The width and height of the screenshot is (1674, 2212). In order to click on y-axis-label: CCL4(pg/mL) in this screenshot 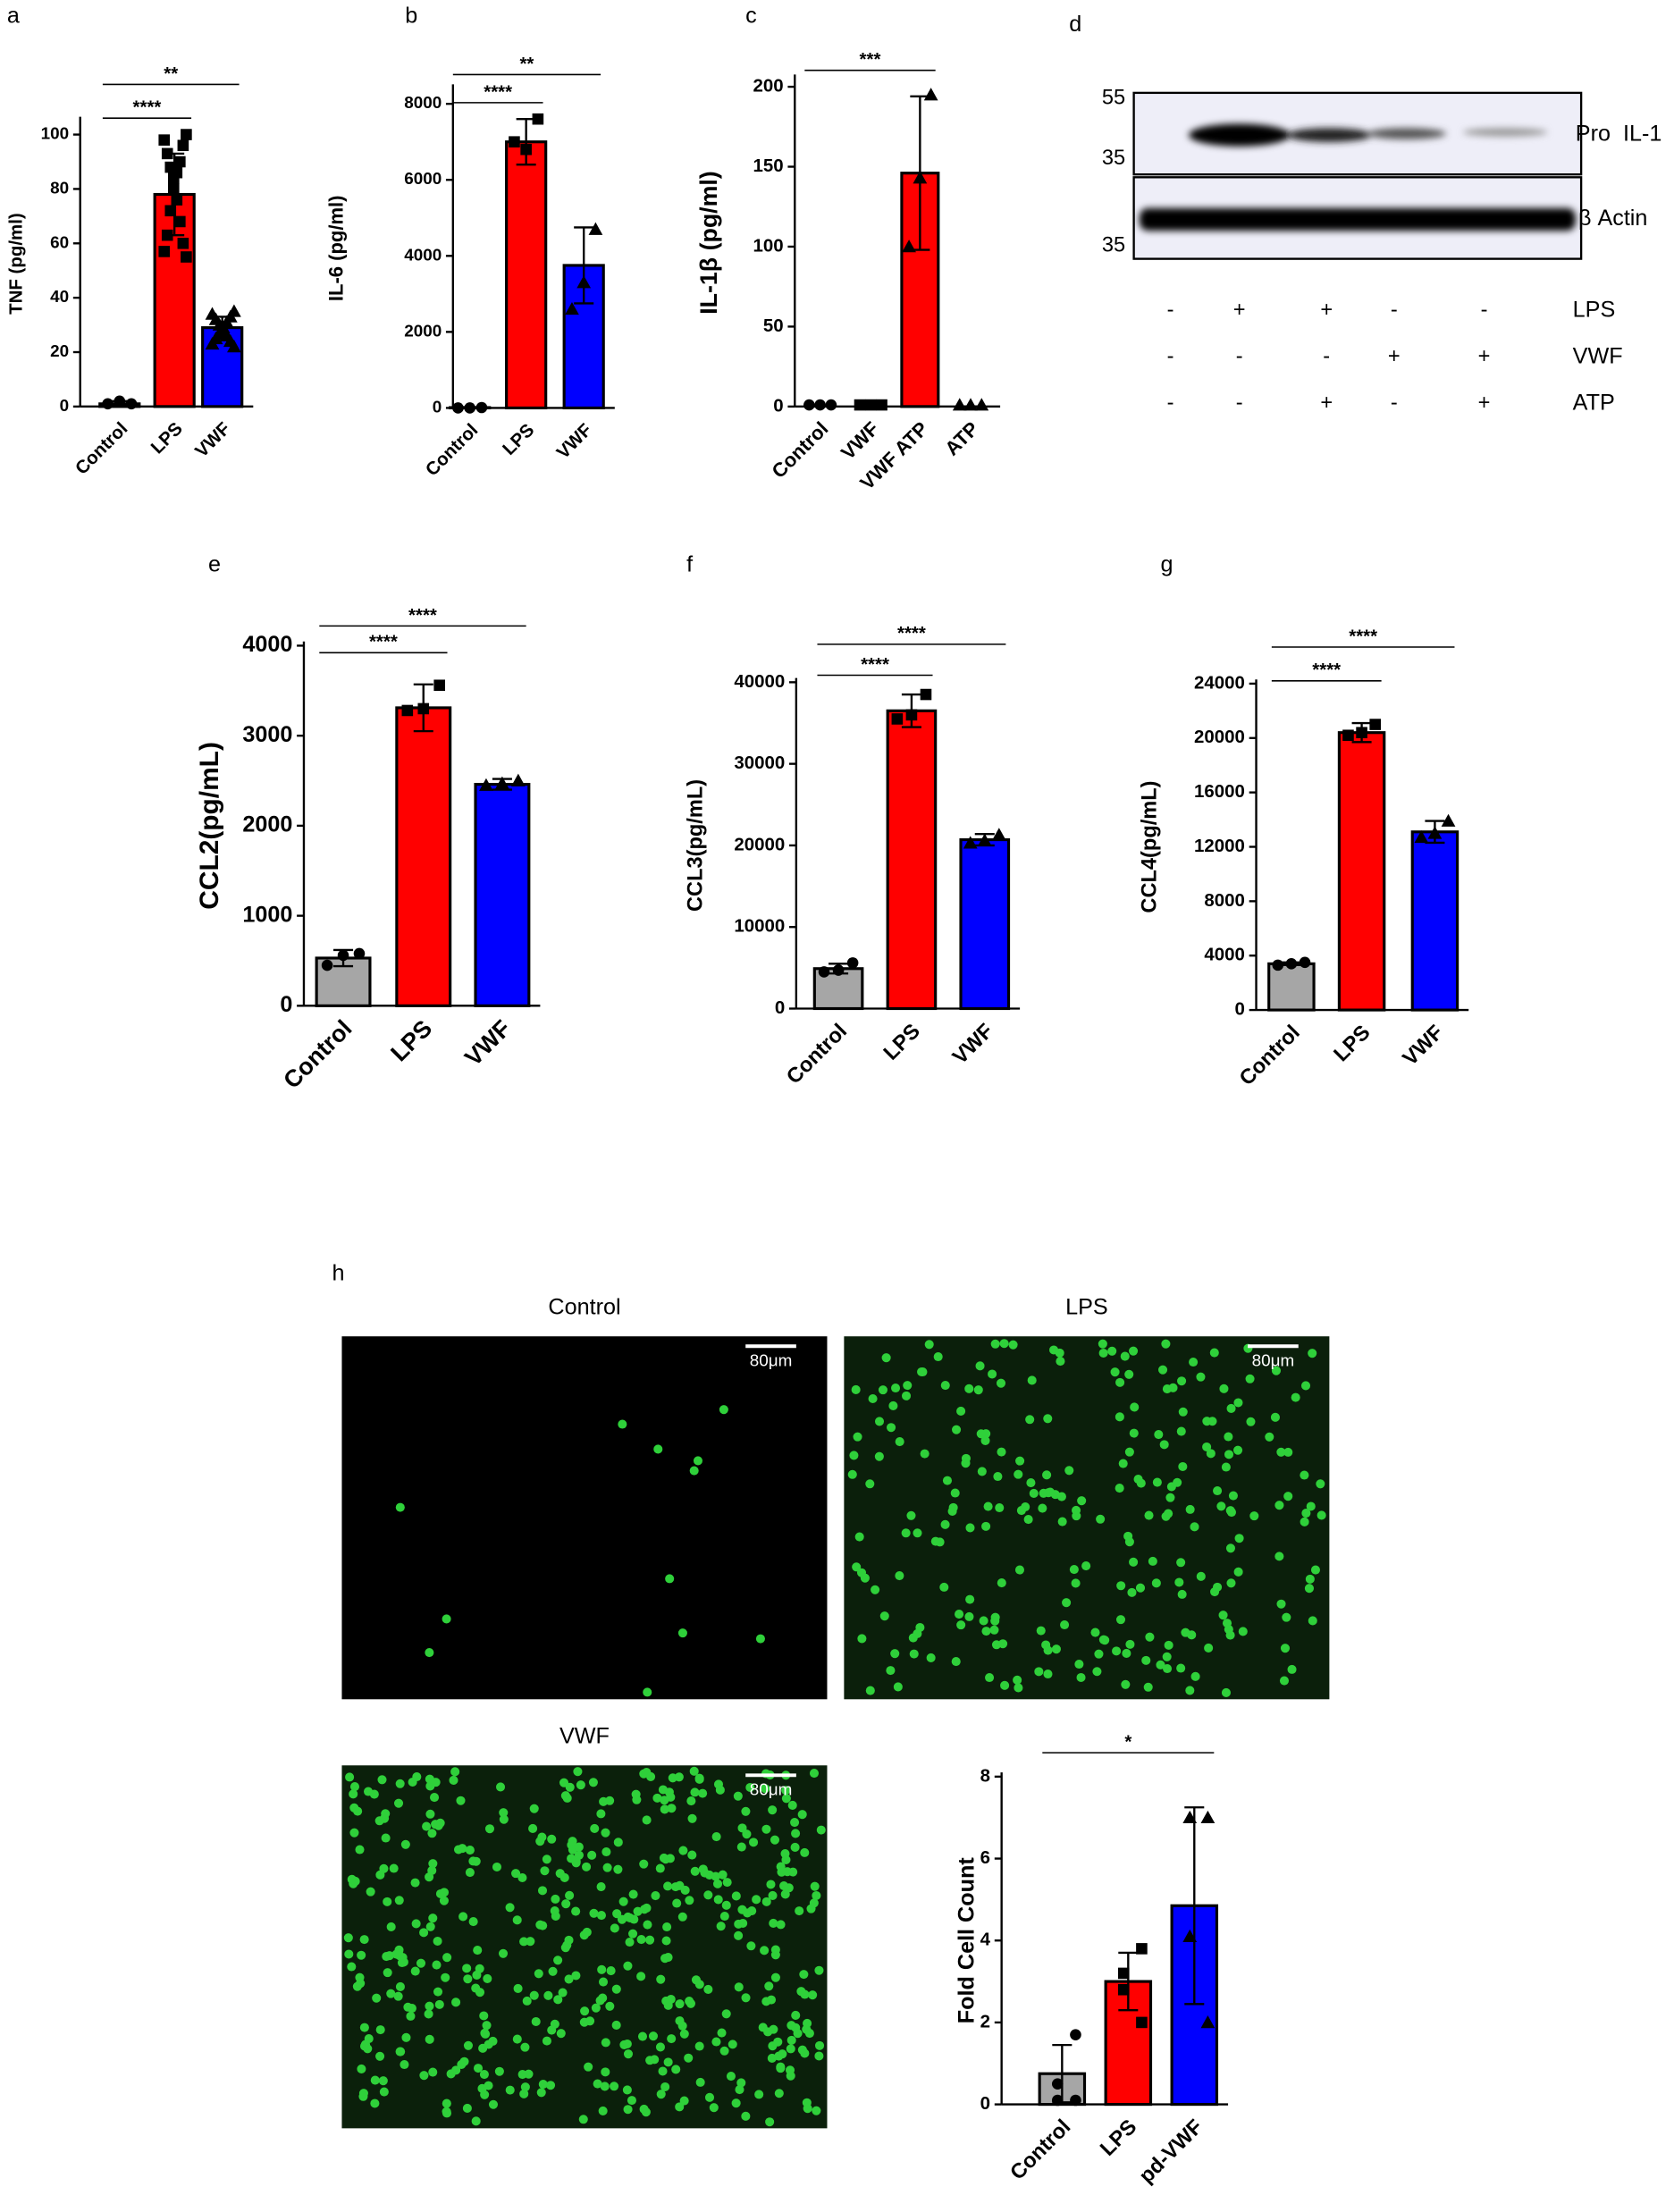, I will do `click(1150, 846)`.